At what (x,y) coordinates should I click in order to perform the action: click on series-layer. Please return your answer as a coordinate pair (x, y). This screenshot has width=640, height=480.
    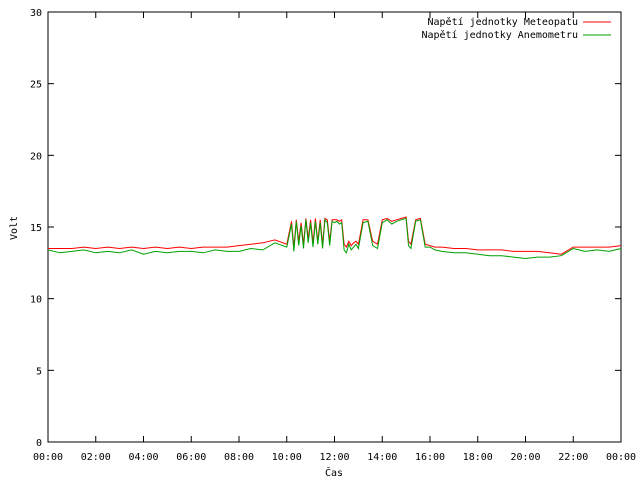
    Looking at the image, I should click on (334, 238).